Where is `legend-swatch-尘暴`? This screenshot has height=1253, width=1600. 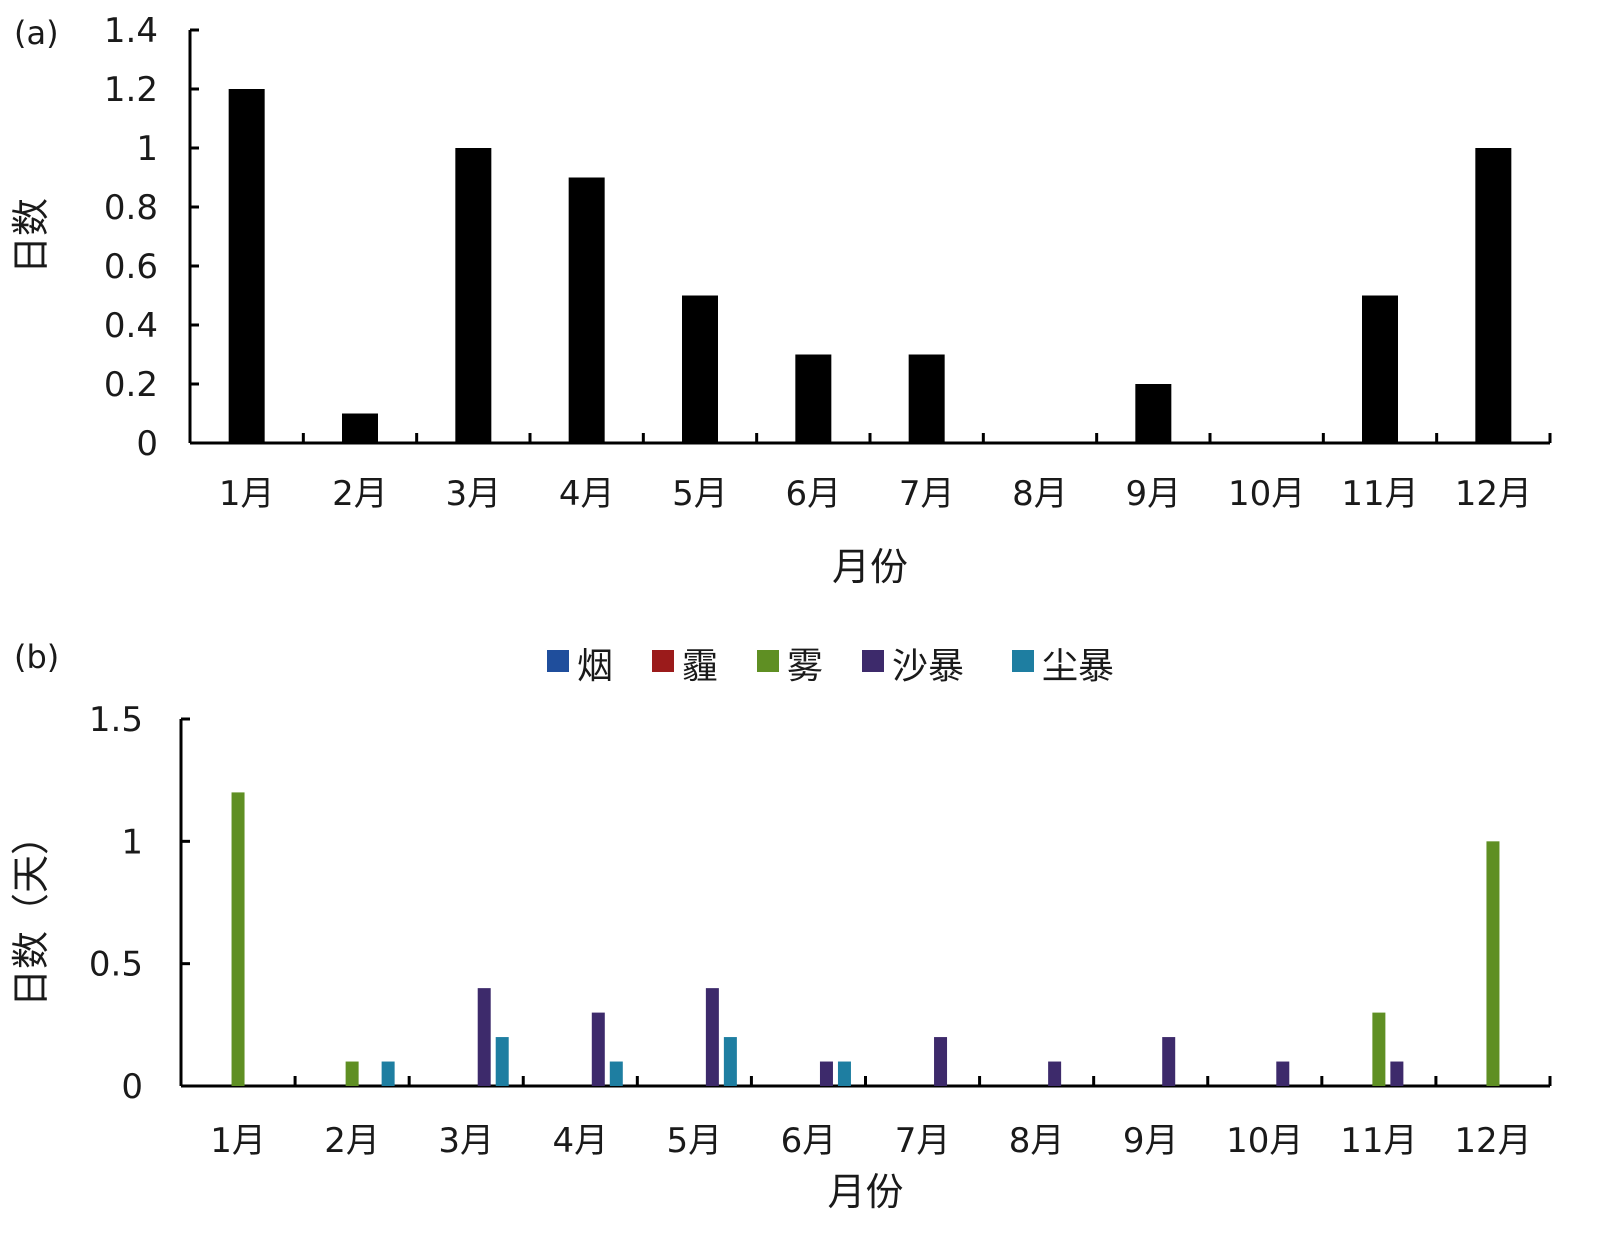
legend-swatch-尘暴 is located at coordinates (1023, 661).